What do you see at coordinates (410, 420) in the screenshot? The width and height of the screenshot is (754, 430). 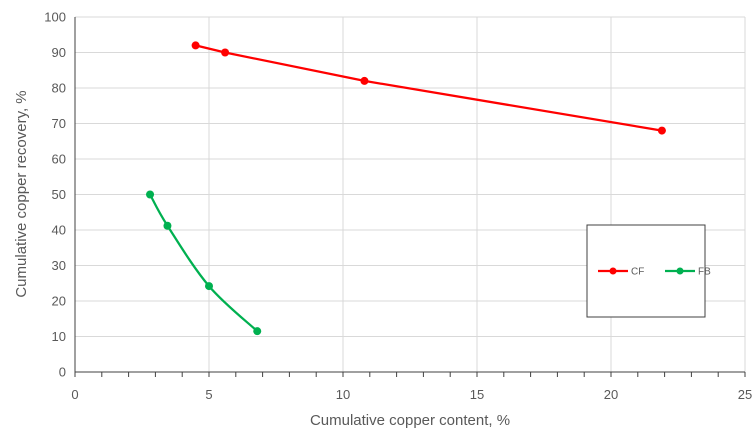 I see `x-axis-label: Cumulative copper content, %` at bounding box center [410, 420].